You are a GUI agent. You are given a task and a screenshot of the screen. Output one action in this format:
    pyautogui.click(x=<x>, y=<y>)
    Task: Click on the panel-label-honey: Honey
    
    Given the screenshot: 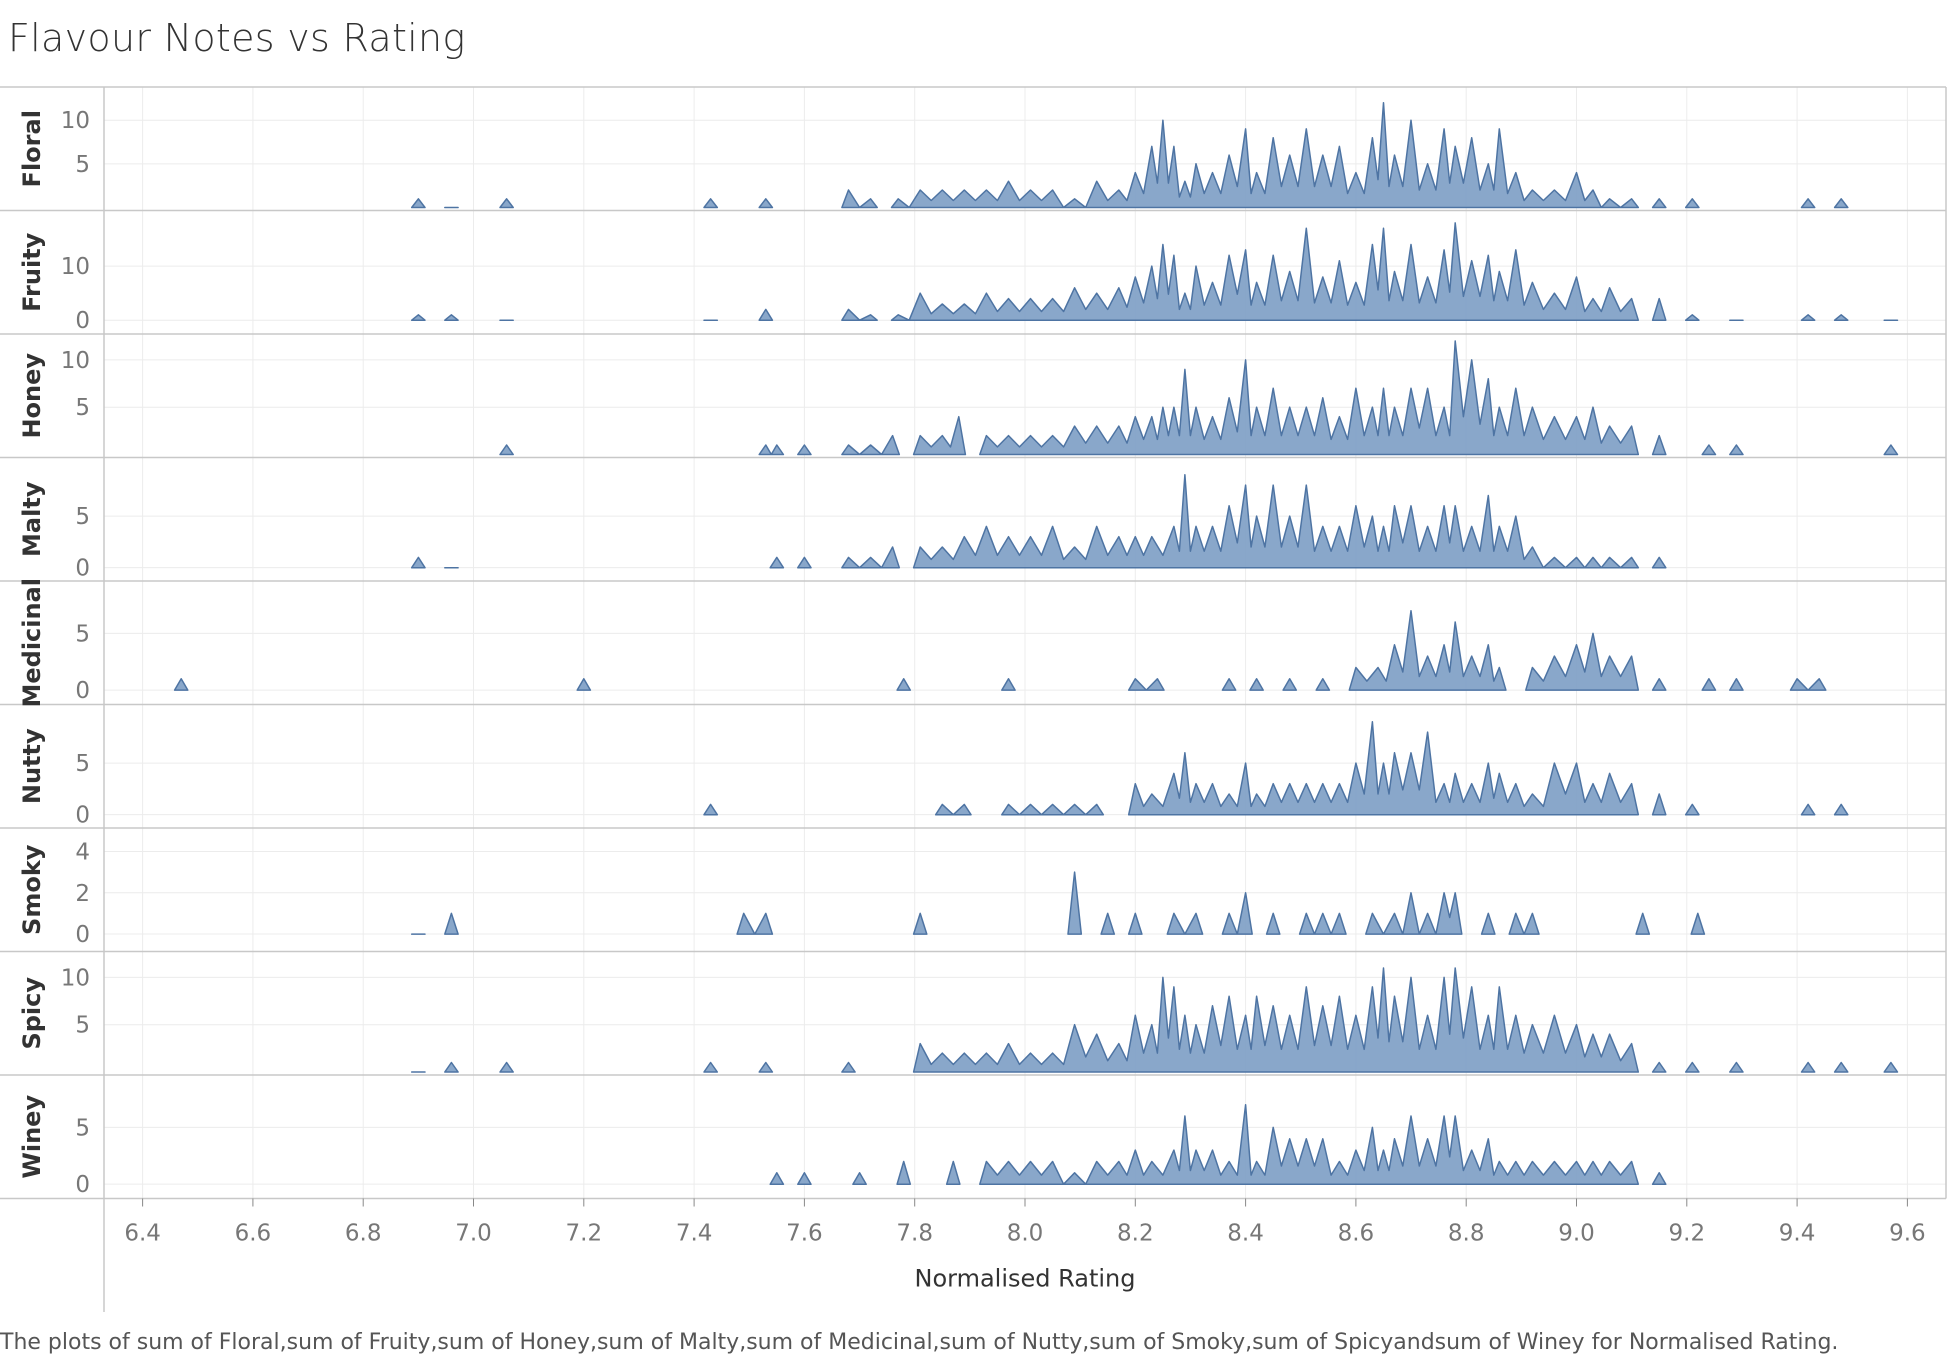 What is the action you would take?
    pyautogui.click(x=32, y=396)
    